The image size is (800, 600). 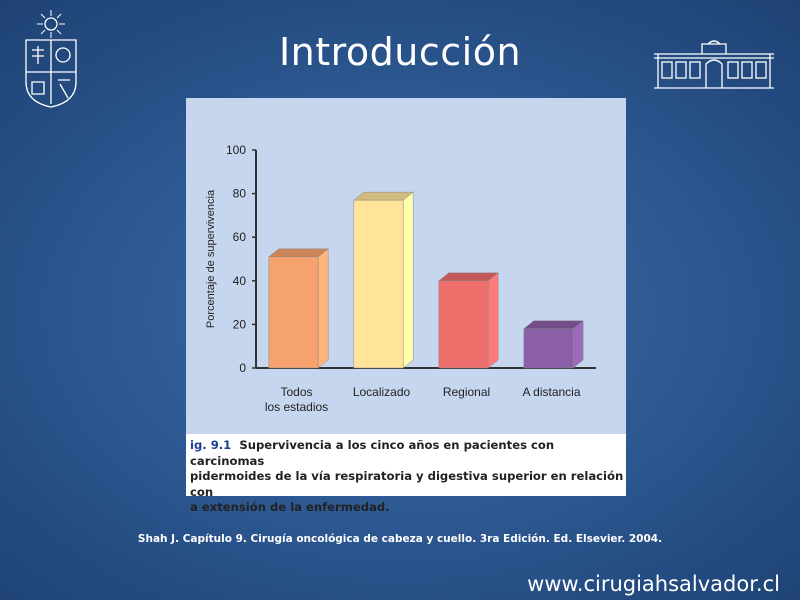 What do you see at coordinates (653, 584) in the screenshot?
I see `website-url: www.cirugiahsalvador.cl` at bounding box center [653, 584].